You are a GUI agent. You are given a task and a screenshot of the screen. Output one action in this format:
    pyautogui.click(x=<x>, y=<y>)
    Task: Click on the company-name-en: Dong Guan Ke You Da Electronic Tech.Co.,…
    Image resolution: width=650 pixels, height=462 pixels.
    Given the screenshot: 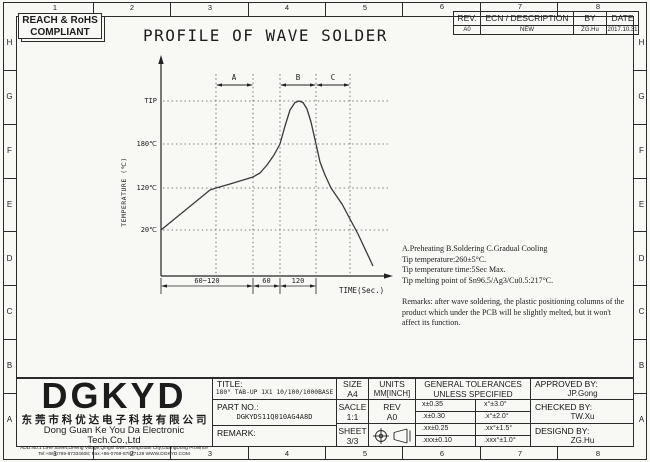 What is the action you would take?
    pyautogui.click(x=114, y=435)
    